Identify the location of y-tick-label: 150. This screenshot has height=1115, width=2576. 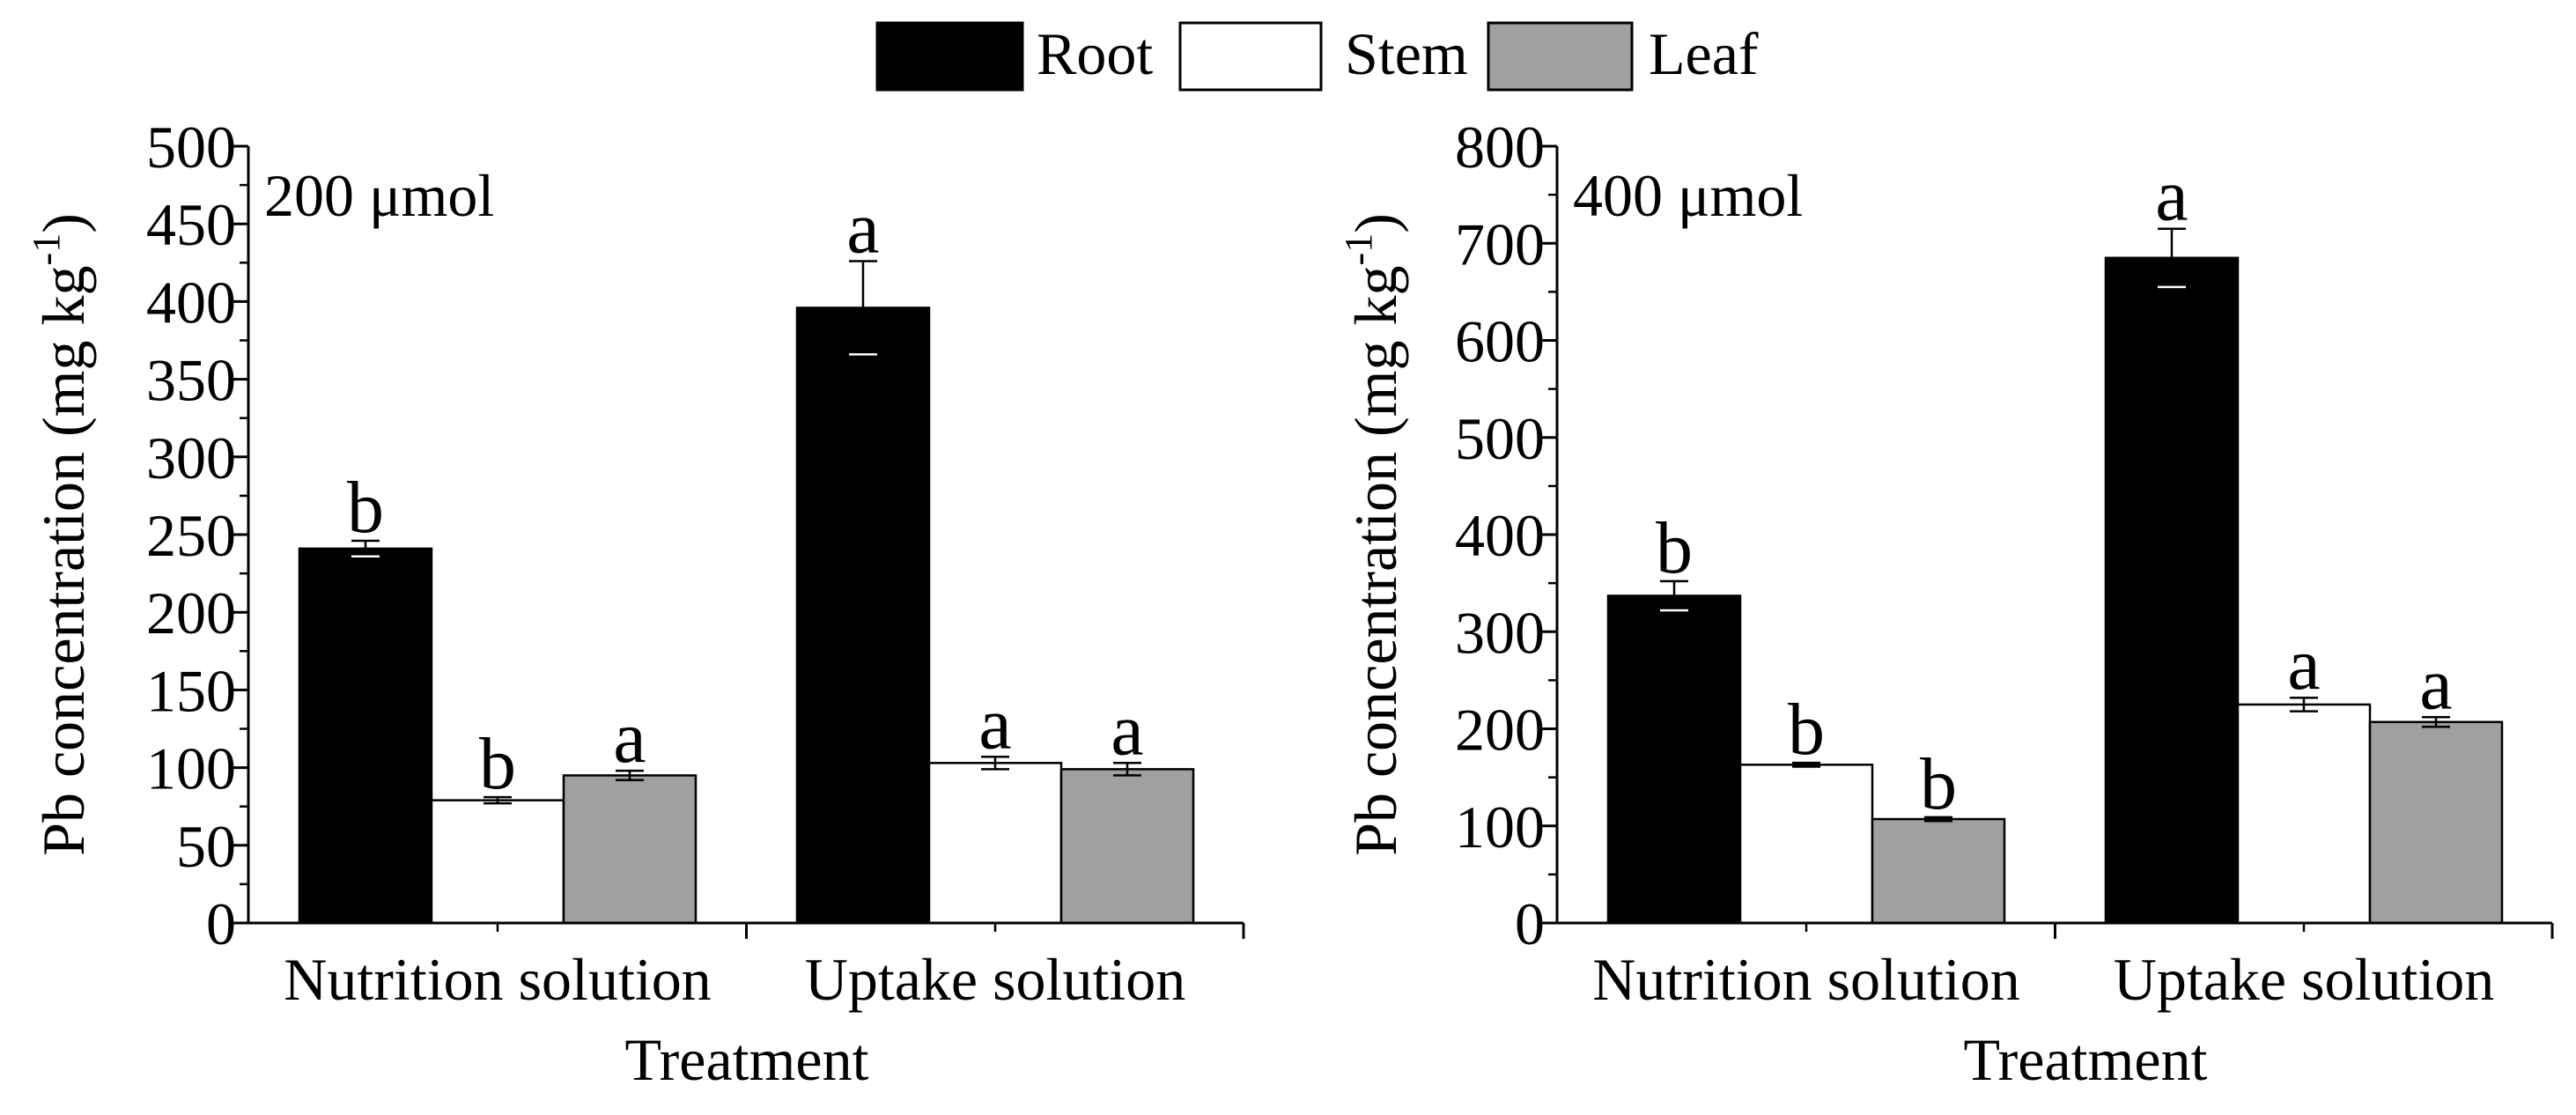
(191, 690).